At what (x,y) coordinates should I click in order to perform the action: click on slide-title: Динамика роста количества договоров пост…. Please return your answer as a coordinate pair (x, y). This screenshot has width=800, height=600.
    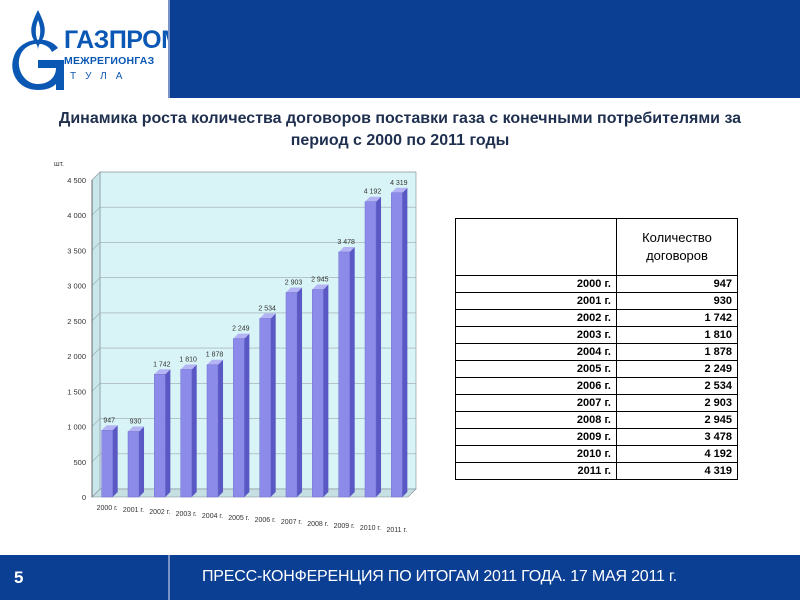
    Looking at the image, I should click on (400, 129).